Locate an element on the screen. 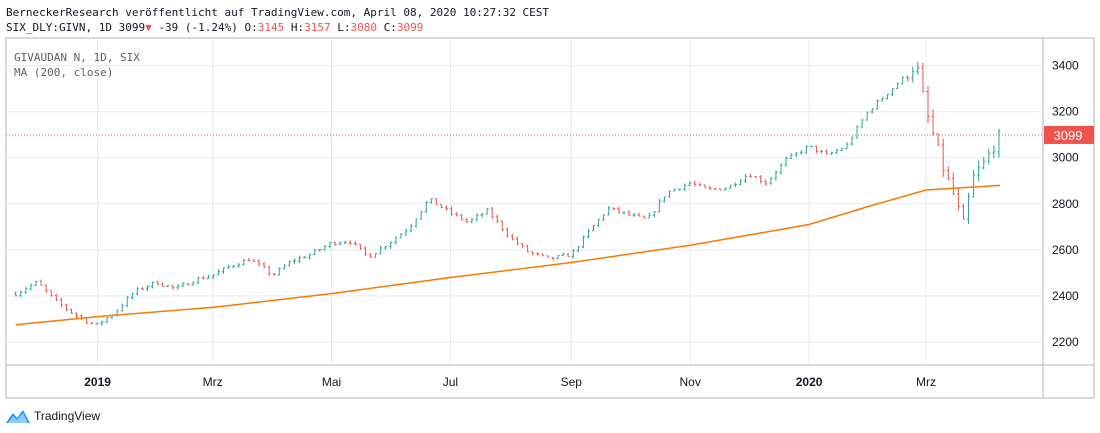  brand-name: TradingView is located at coordinates (67, 416).